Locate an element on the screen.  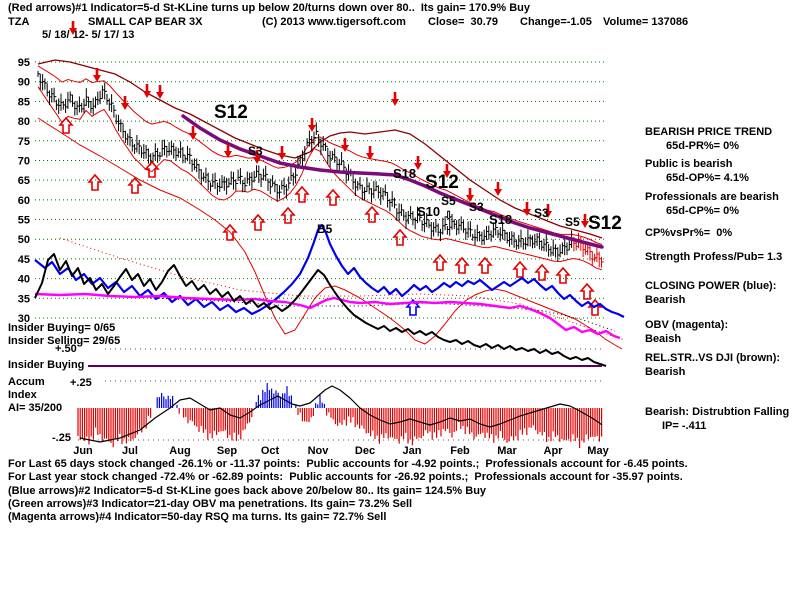
svg-text: Mar is located at coordinates (507, 451).